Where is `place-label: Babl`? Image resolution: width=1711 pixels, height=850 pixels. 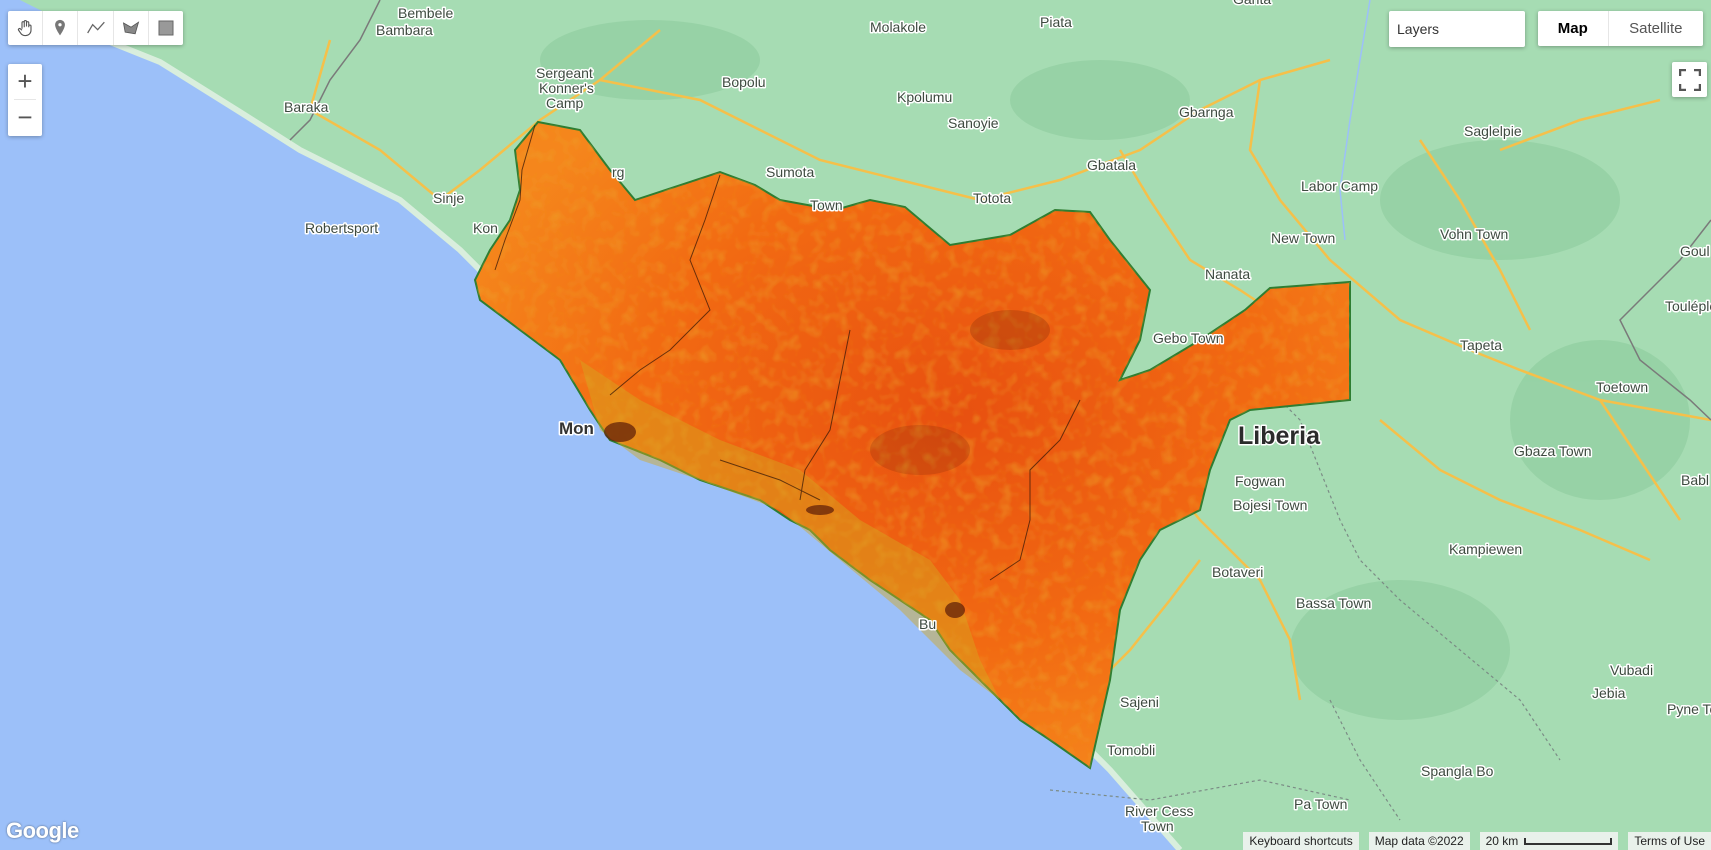 place-label: Babl is located at coordinates (1695, 480).